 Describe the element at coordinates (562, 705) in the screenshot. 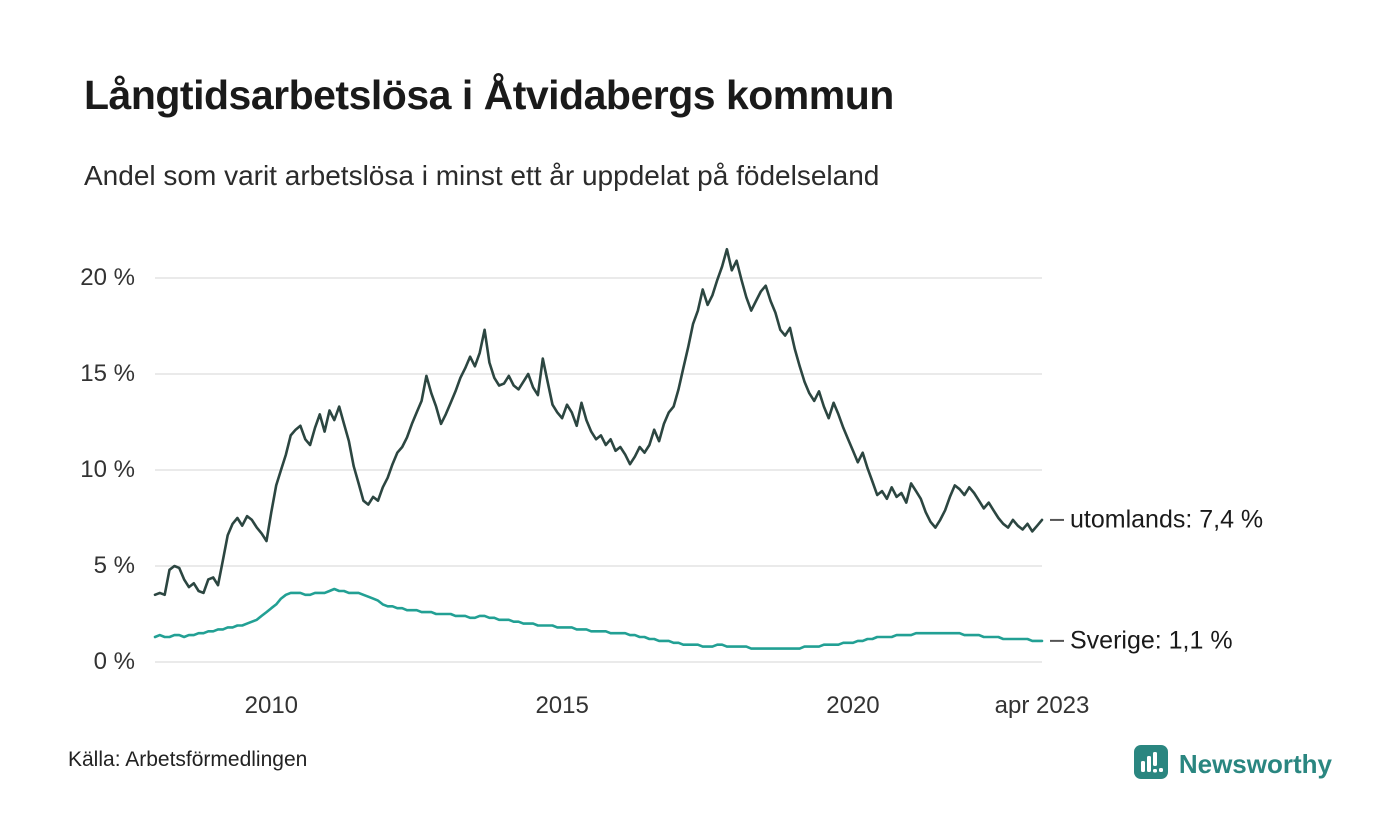

I see `x-tick-1: 2015` at that location.